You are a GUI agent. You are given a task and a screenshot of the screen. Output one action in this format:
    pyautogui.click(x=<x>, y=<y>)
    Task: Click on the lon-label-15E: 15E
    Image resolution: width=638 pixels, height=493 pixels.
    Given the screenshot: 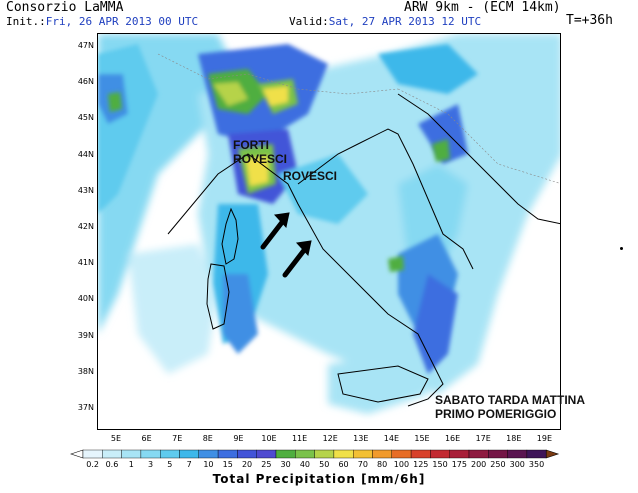 What is the action you would take?
    pyautogui.click(x=422, y=438)
    